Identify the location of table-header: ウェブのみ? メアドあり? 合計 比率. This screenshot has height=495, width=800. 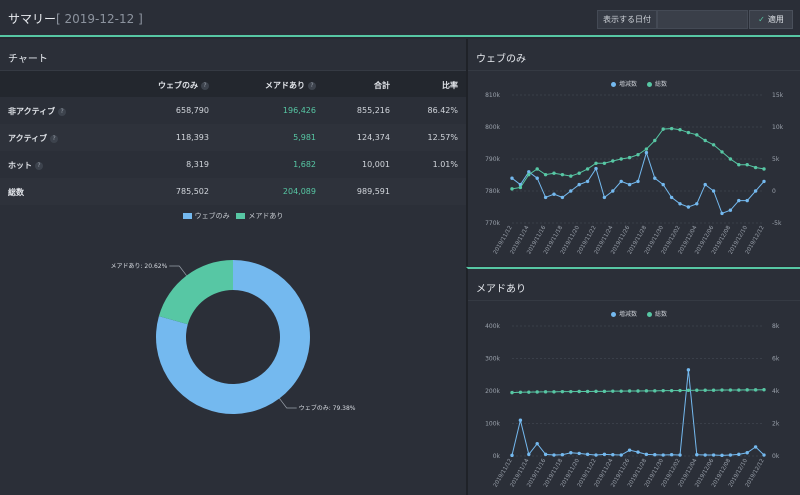
(233, 84).